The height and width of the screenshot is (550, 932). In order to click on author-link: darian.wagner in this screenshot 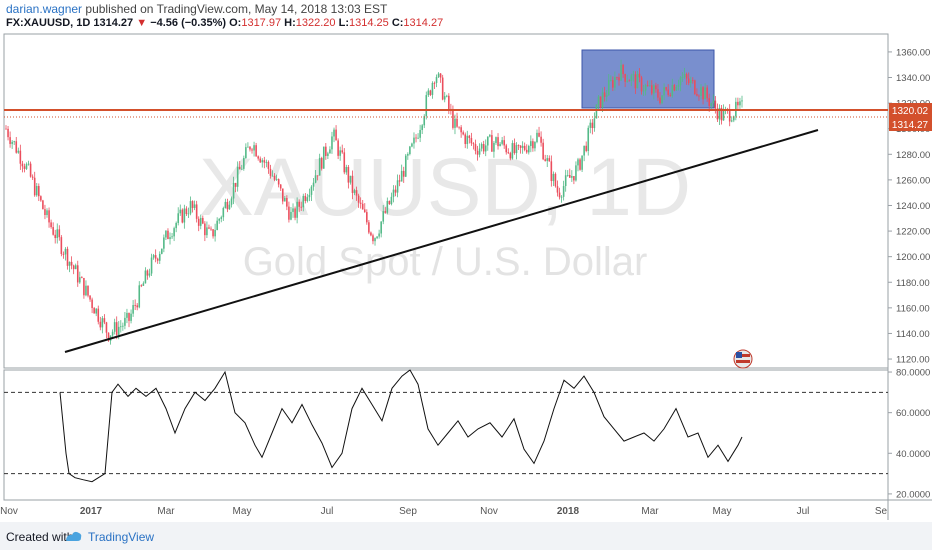, I will do `click(44, 9)`.